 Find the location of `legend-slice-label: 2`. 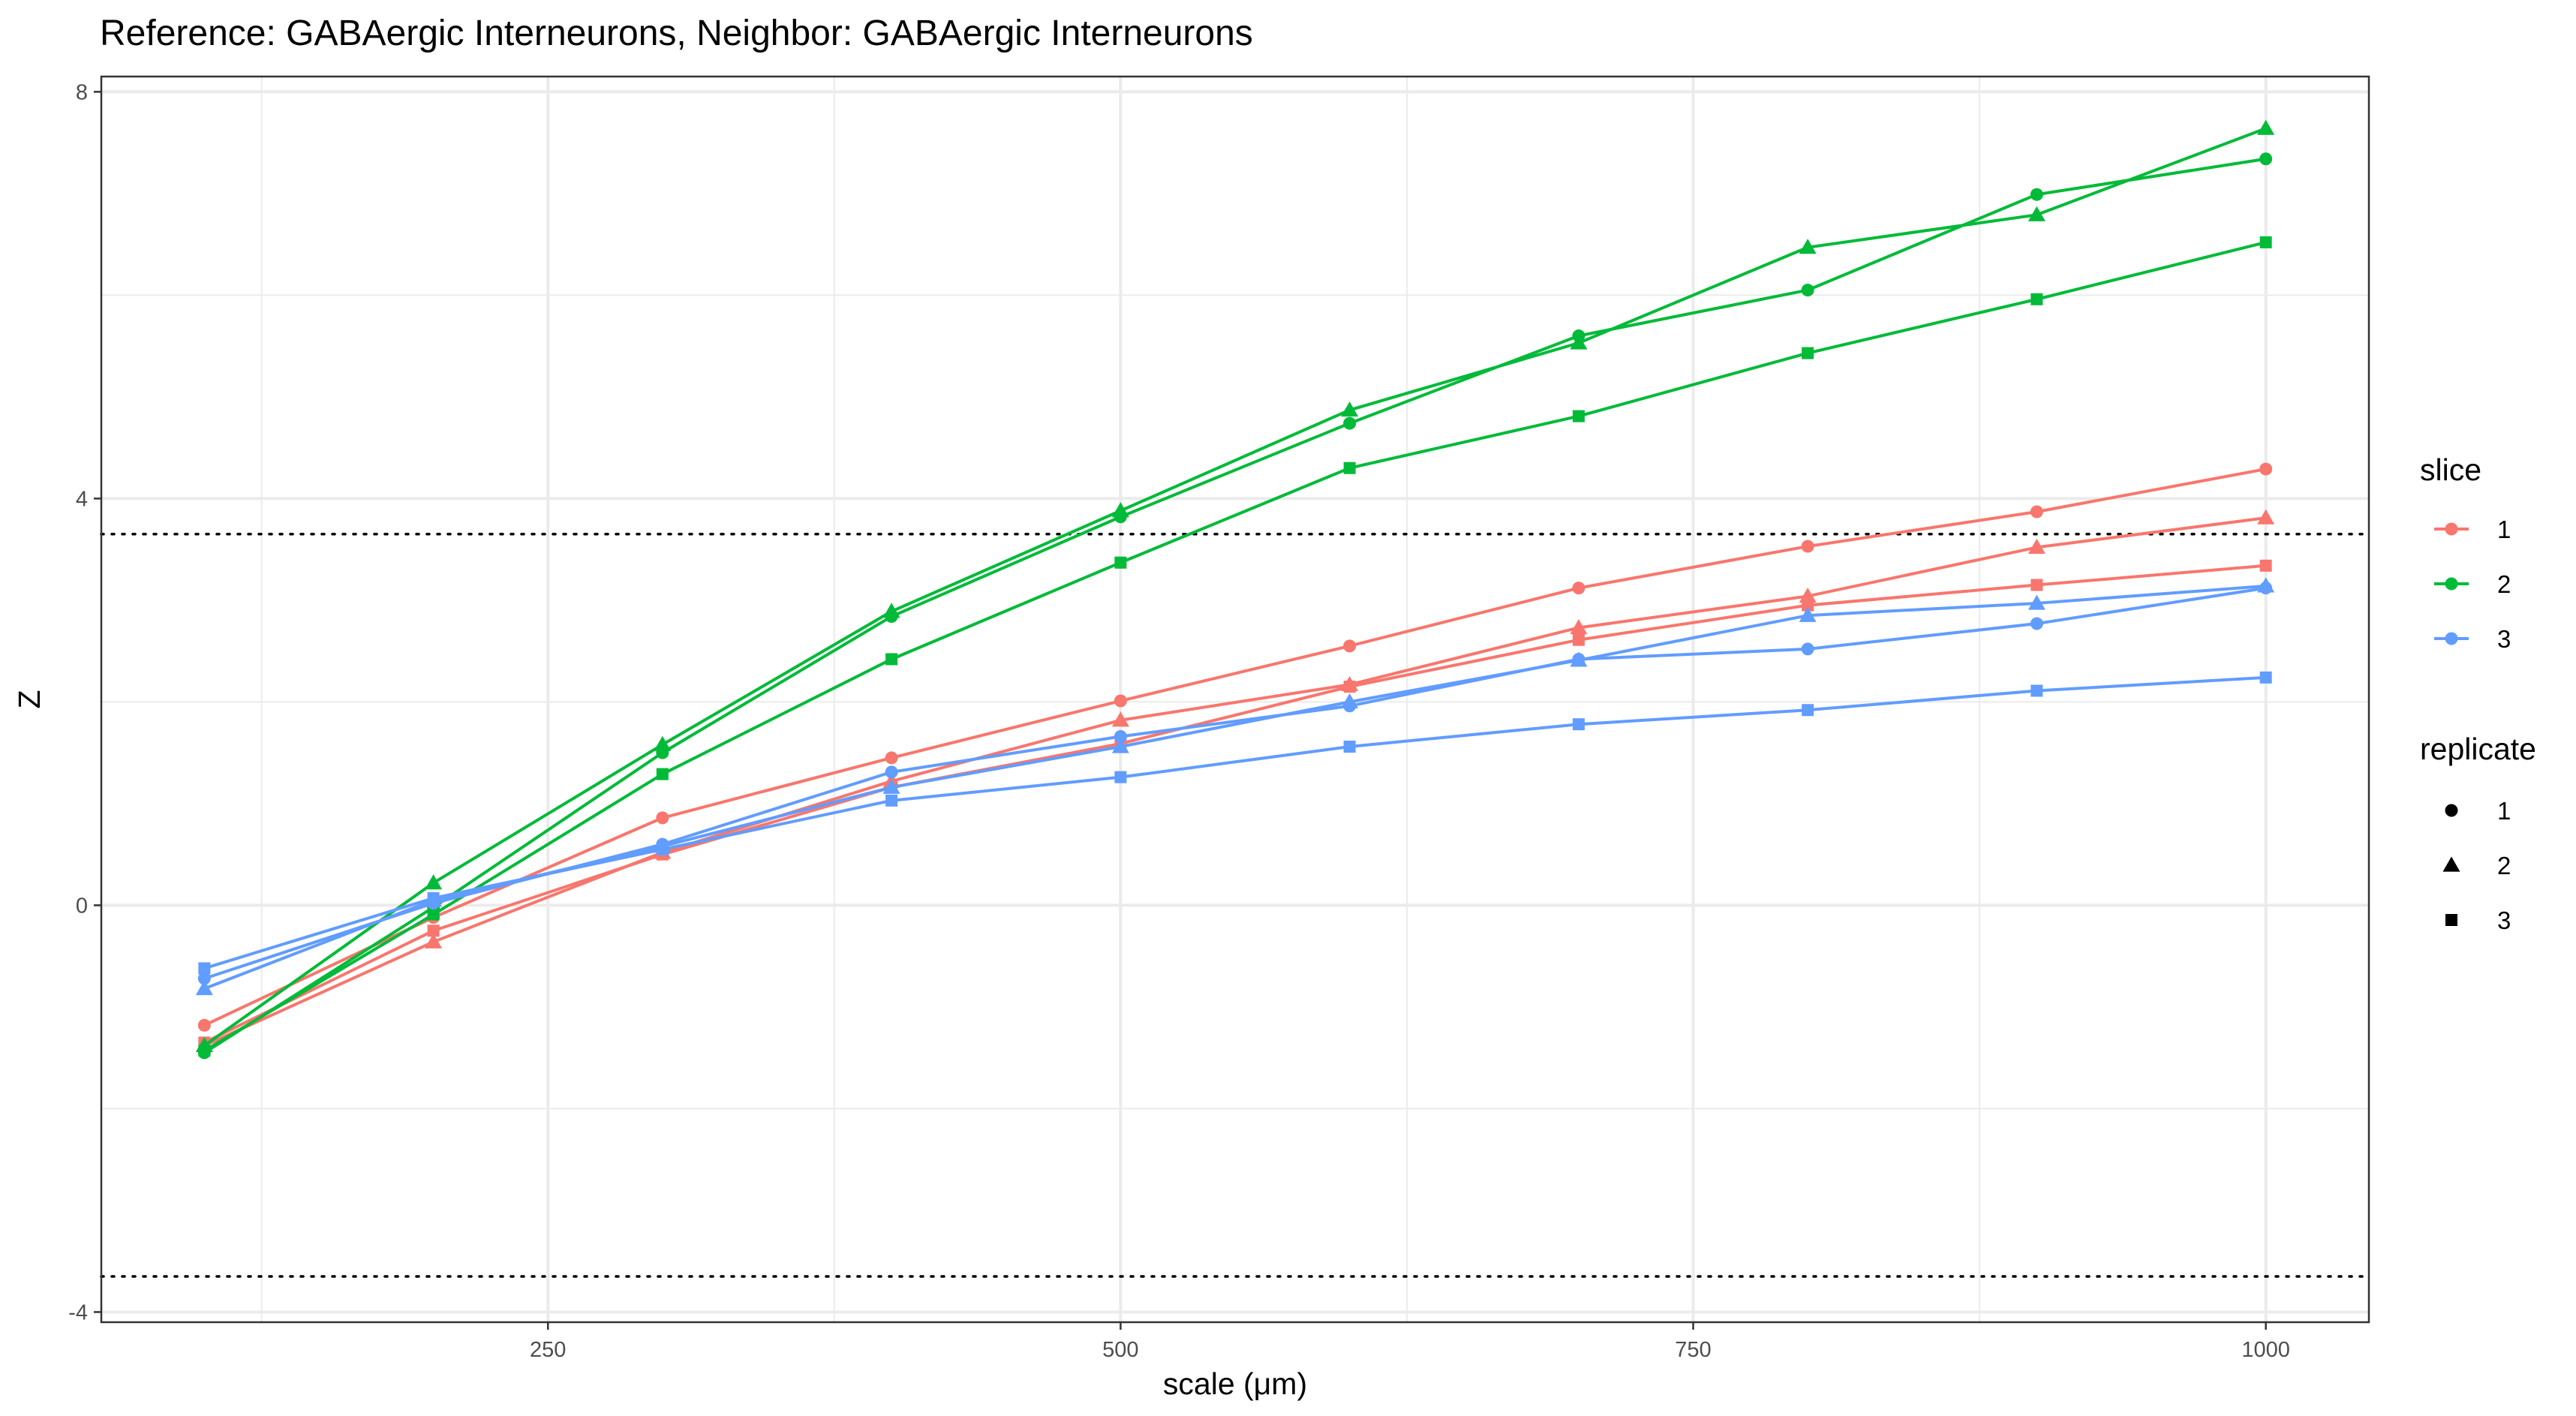

legend-slice-label: 2 is located at coordinates (2504, 584).